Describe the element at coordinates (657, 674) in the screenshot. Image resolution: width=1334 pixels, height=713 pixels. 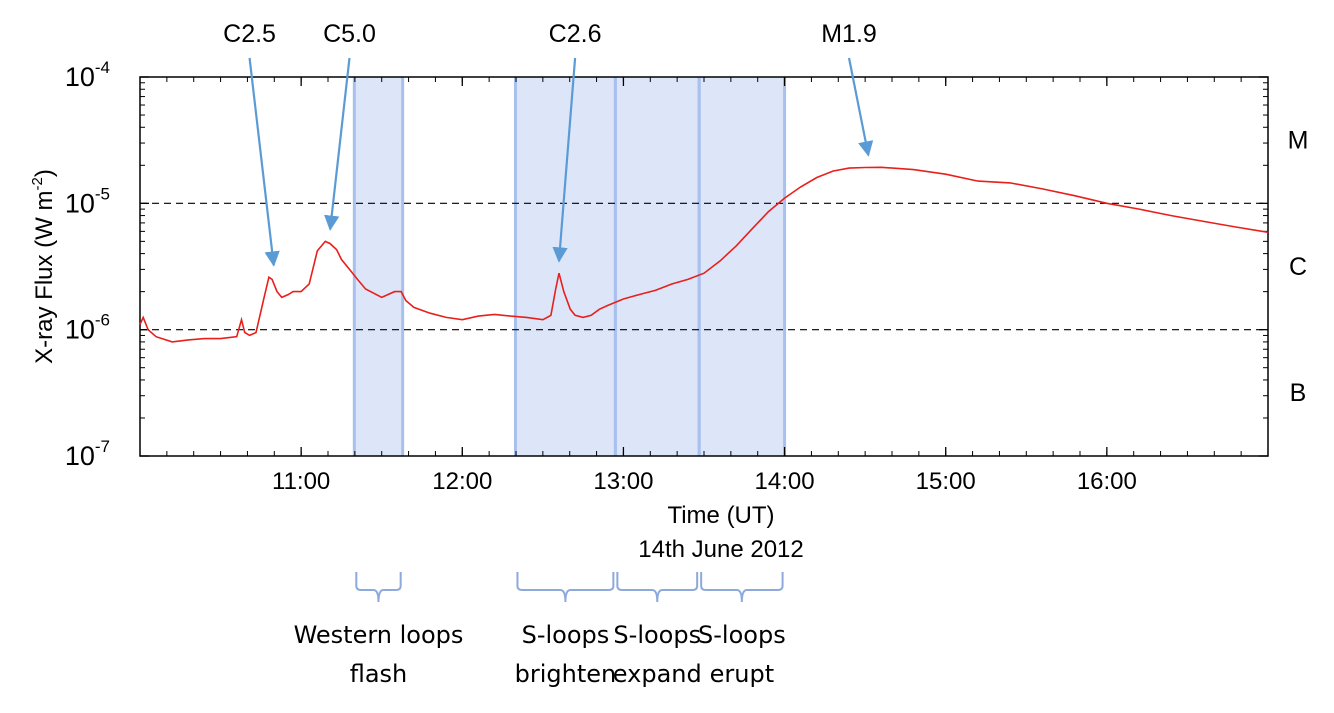
I see `phase-label-line2-3: expand` at that location.